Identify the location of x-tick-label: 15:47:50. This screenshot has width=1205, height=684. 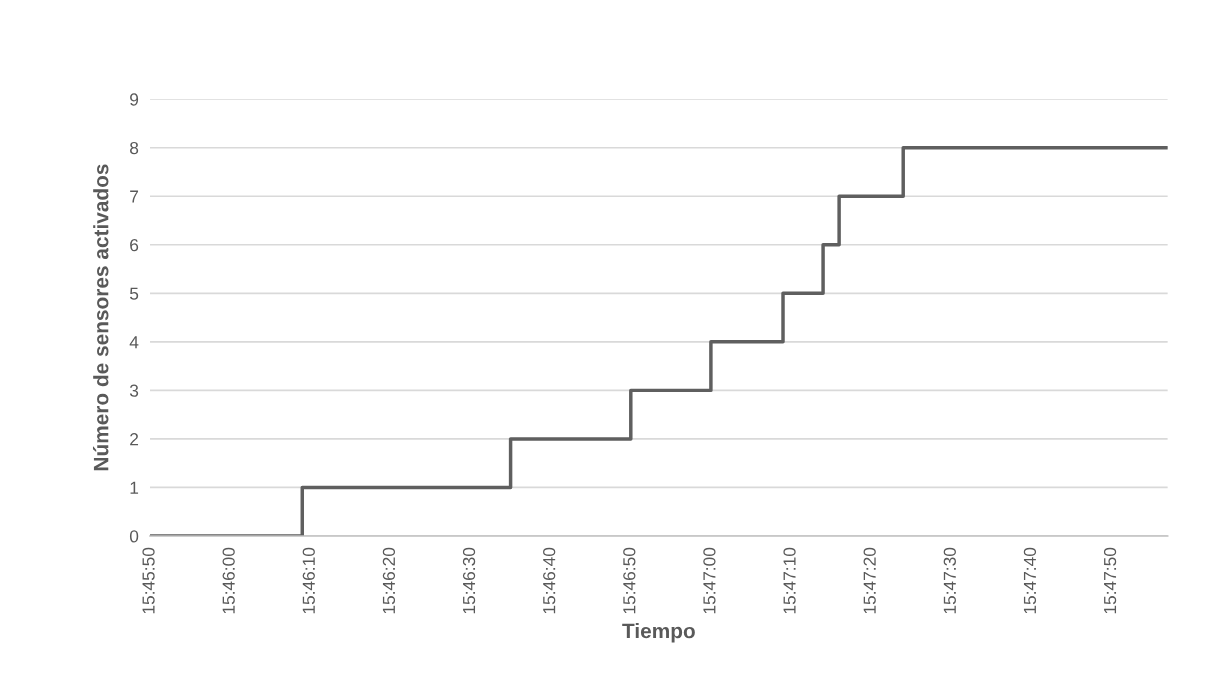
(1110, 580).